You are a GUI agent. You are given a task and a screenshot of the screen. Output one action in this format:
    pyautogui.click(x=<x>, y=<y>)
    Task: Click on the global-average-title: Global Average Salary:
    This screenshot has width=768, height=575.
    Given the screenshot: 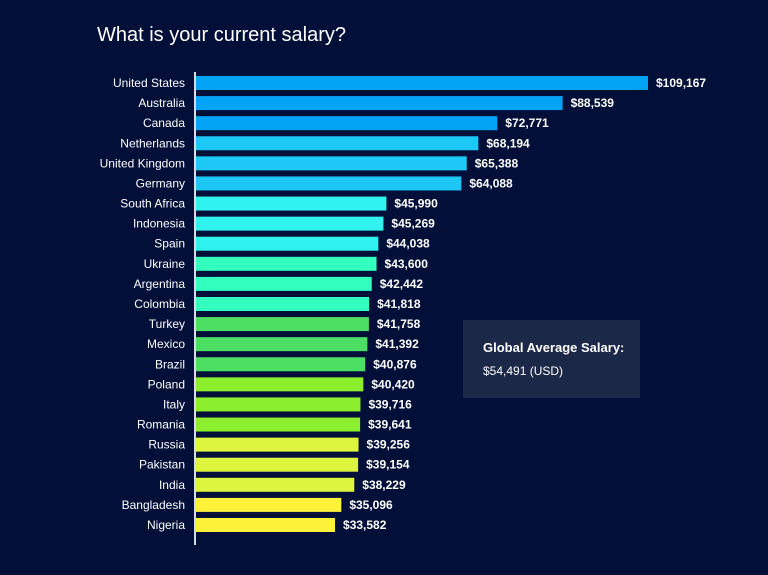 What is the action you would take?
    pyautogui.click(x=554, y=347)
    